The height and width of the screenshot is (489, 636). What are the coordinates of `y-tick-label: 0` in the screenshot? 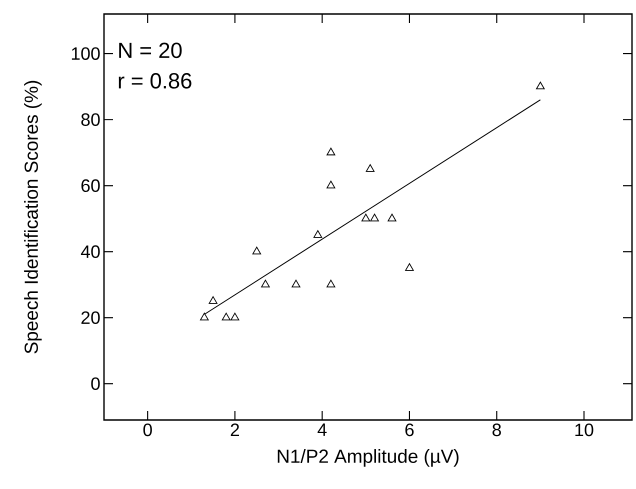 It's located at (95, 383).